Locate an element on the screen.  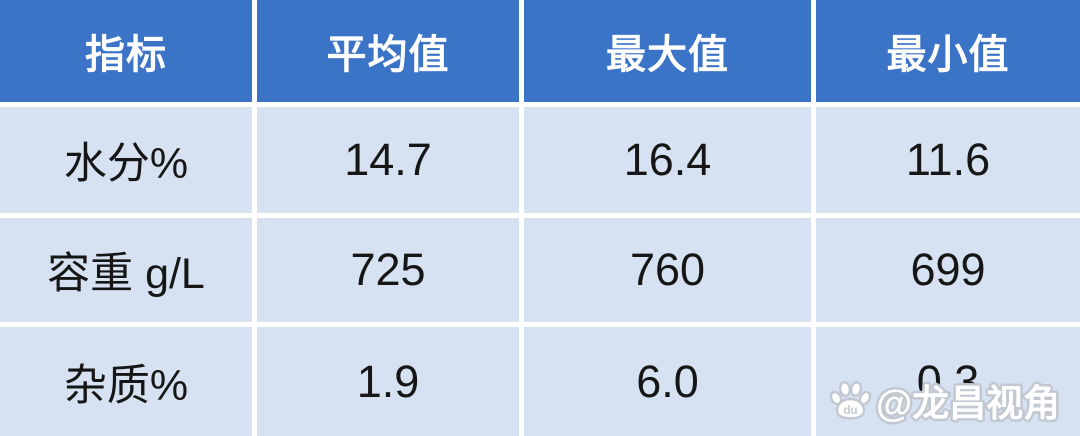
row-label-bulk-density: 容重 g/L is located at coordinates (126, 270).